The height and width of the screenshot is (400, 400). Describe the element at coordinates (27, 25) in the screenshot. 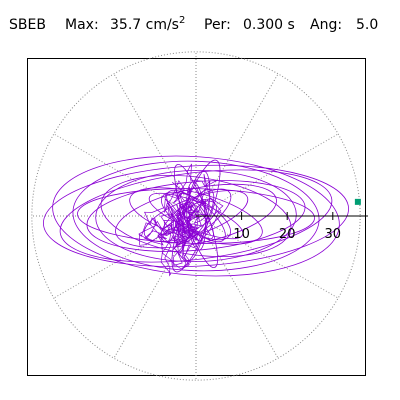

I see `station-code: SBEB` at that location.